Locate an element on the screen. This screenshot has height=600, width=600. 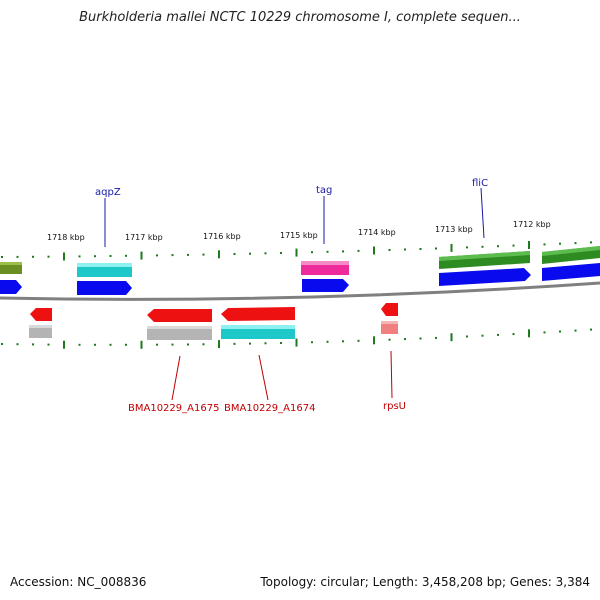
scale-label-1713: 1713 kbp is located at coordinates (454, 229).